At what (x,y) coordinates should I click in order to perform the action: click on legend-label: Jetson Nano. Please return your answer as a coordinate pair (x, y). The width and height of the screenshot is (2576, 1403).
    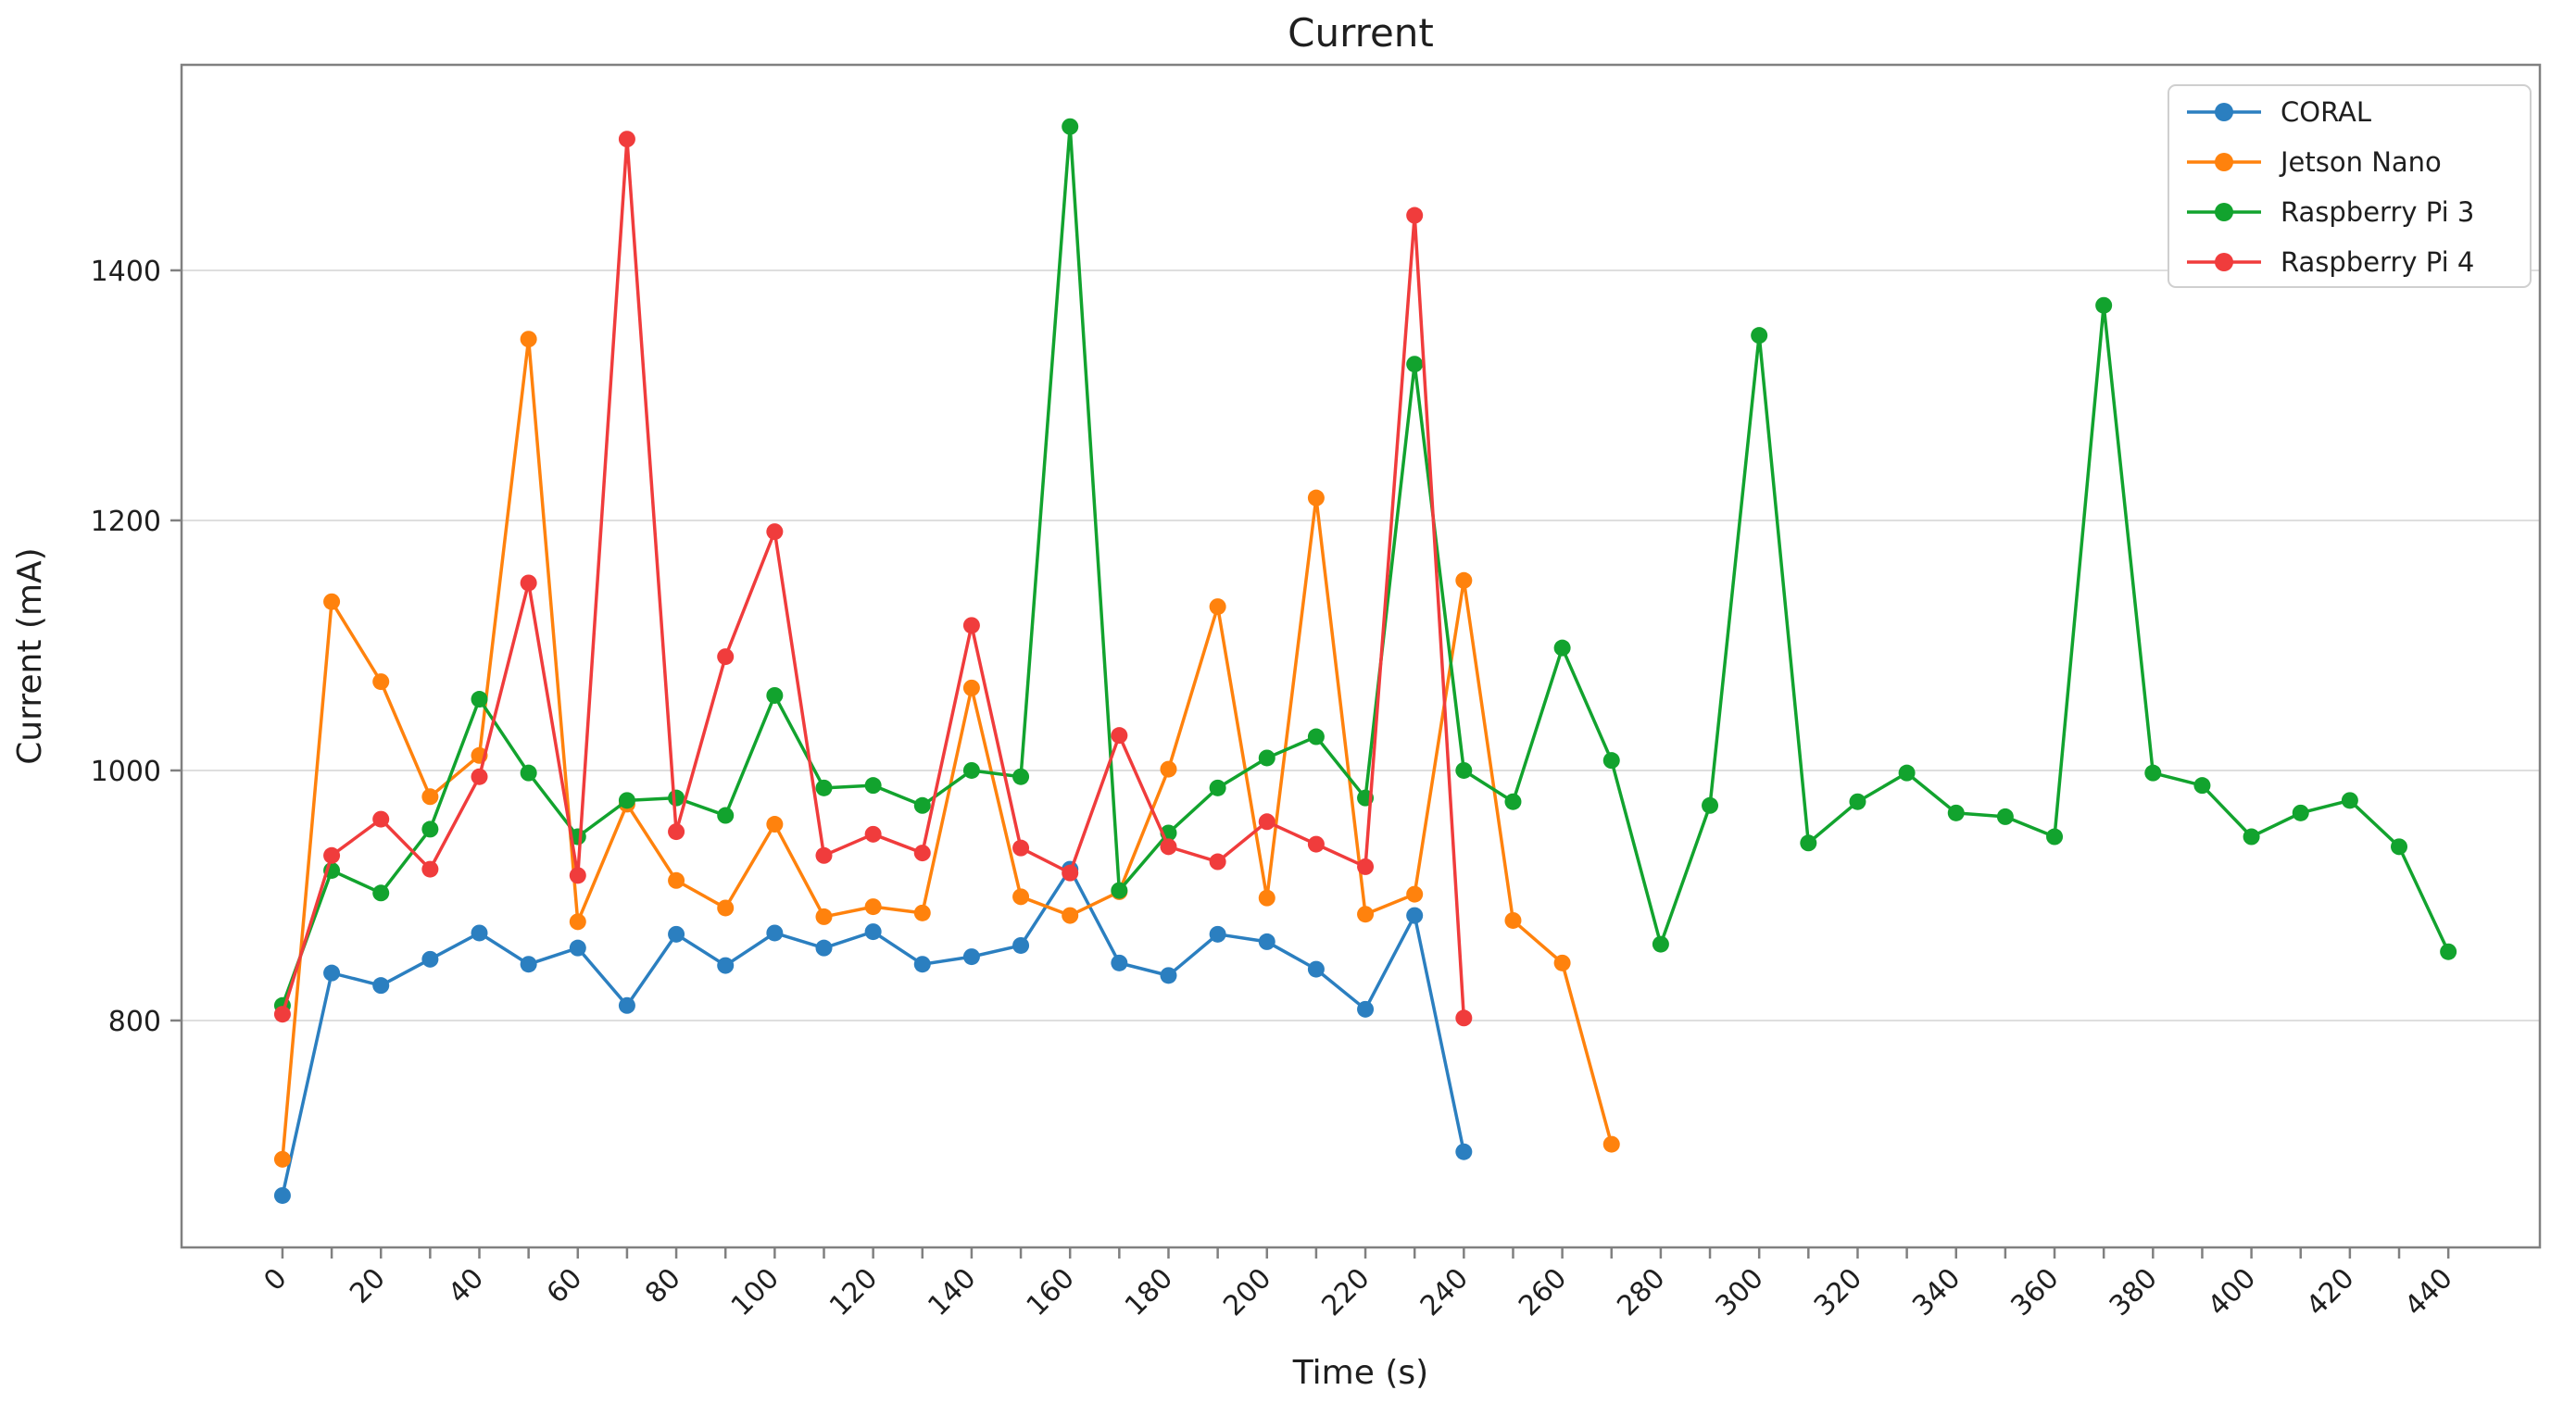
    Looking at the image, I should click on (2360, 162).